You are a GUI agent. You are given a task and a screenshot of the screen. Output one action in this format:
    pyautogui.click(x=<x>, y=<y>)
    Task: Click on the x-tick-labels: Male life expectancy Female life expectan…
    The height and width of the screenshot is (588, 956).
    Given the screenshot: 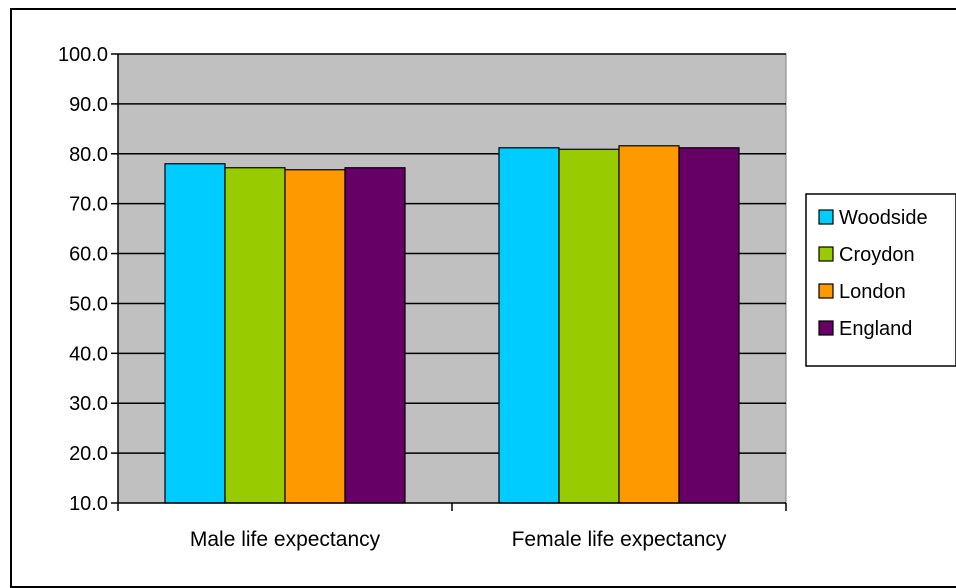 What is the action you would take?
    pyautogui.click(x=458, y=539)
    